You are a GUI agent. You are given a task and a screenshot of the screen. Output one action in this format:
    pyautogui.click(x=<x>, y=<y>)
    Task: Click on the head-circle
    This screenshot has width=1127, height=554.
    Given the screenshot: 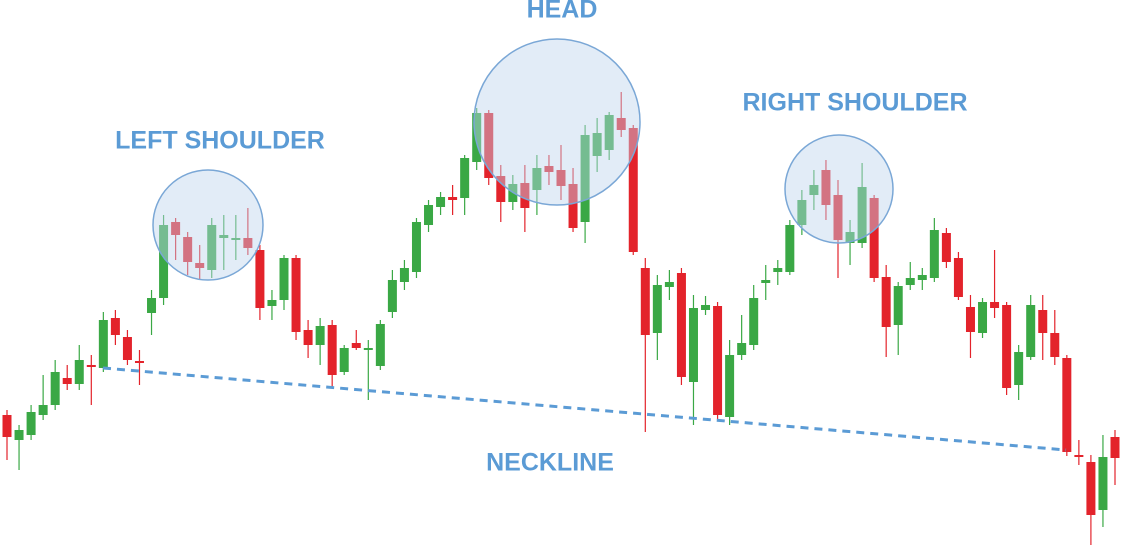 What is the action you would take?
    pyautogui.click(x=557, y=122)
    